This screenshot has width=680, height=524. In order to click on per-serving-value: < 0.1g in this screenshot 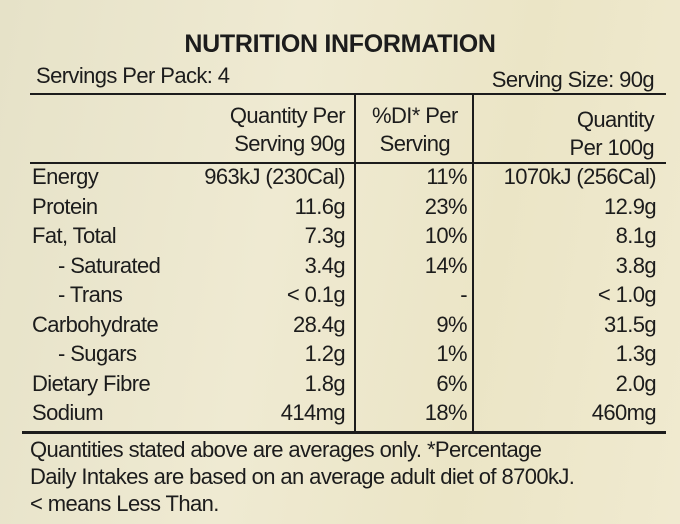, I will do `click(316, 294)`.